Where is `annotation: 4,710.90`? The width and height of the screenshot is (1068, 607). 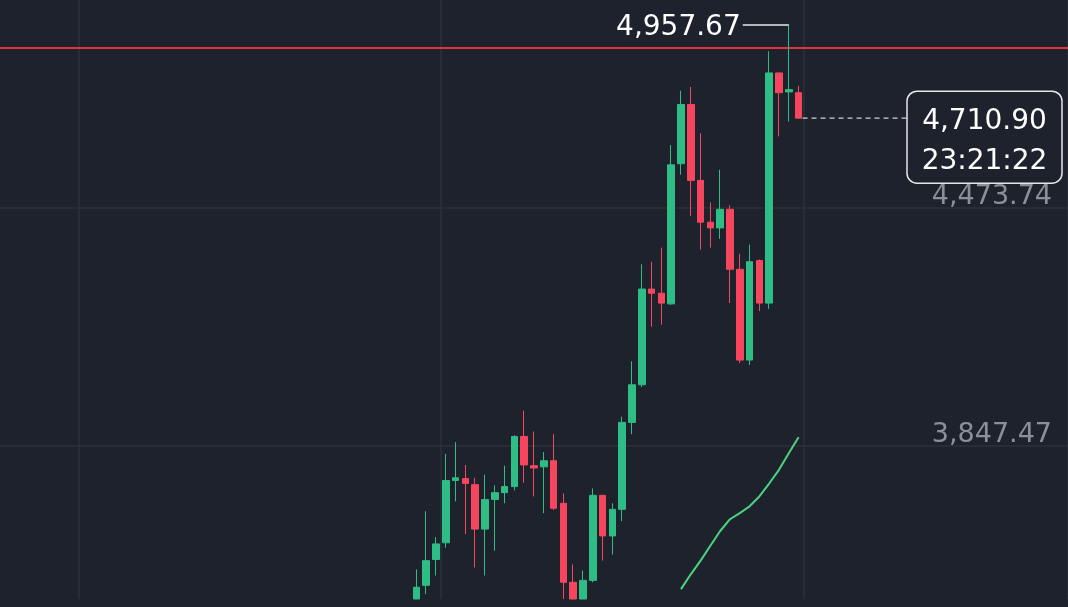 annotation: 4,710.90 is located at coordinates (984, 119).